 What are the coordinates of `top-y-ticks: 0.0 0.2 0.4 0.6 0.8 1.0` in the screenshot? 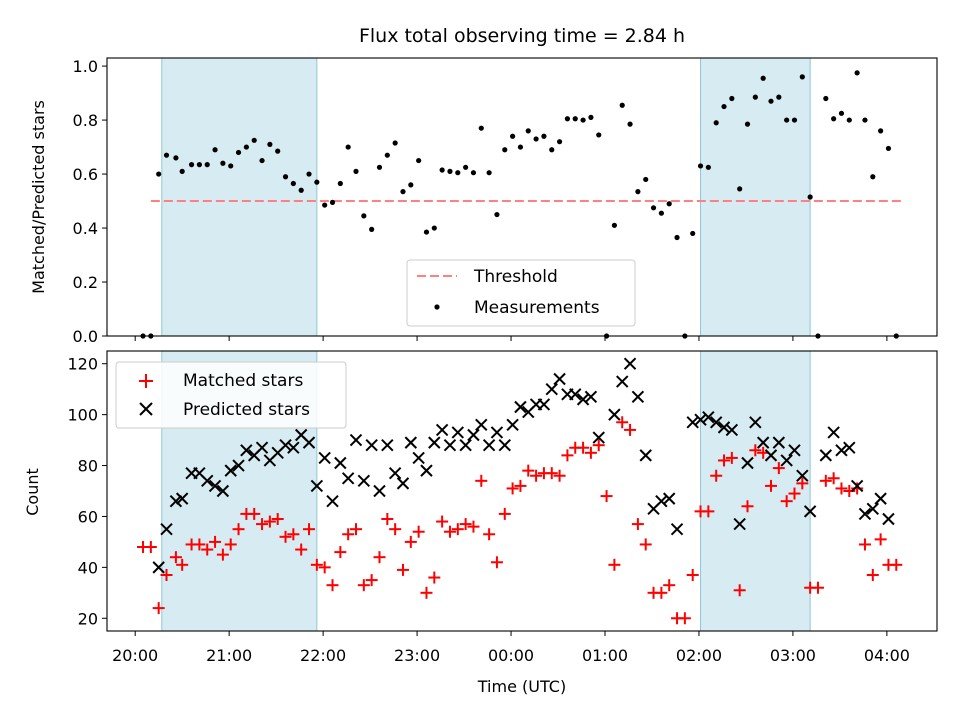 It's located at (90, 201).